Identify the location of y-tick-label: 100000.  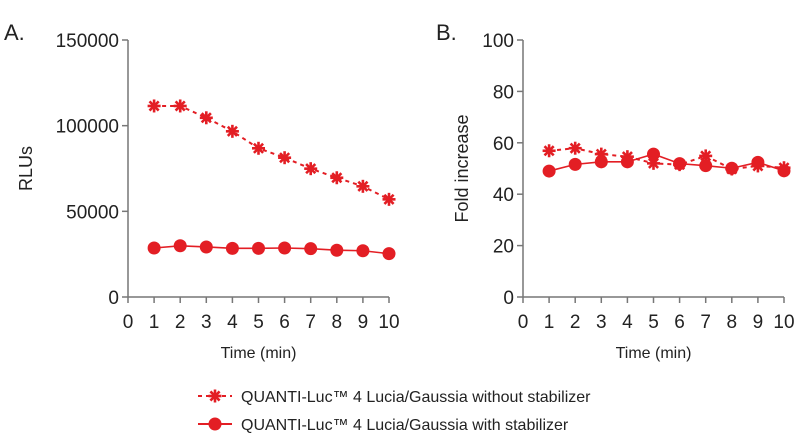
(87, 127).